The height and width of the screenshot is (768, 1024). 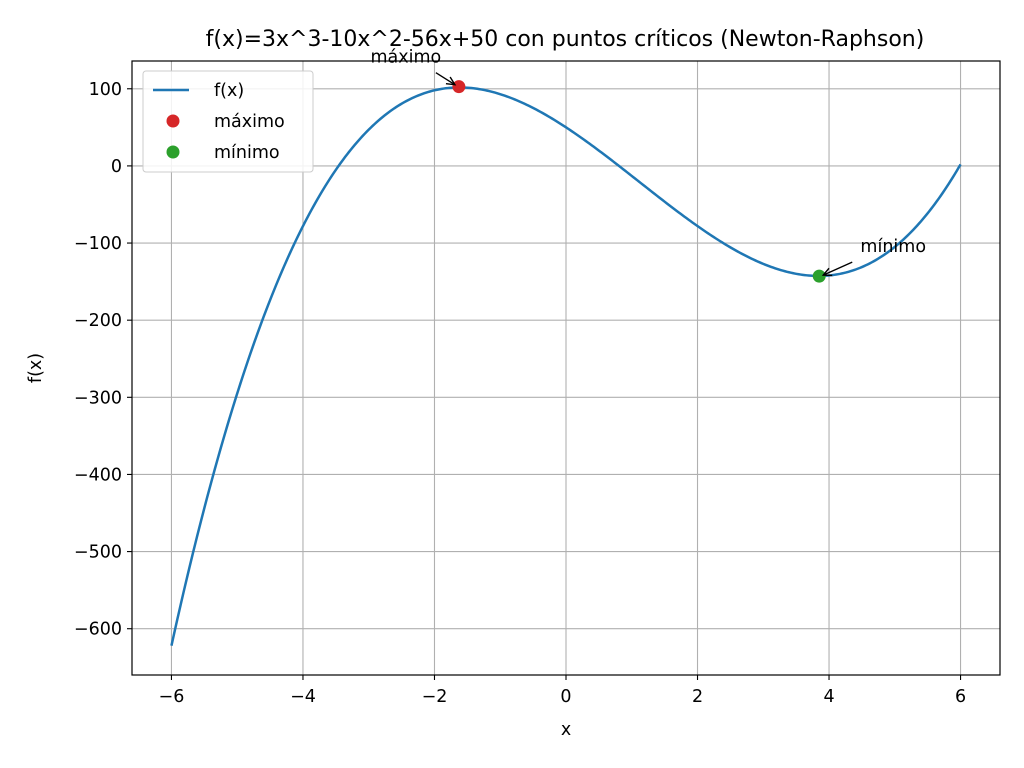 I want to click on legend-label: f(x), so click(x=229, y=91).